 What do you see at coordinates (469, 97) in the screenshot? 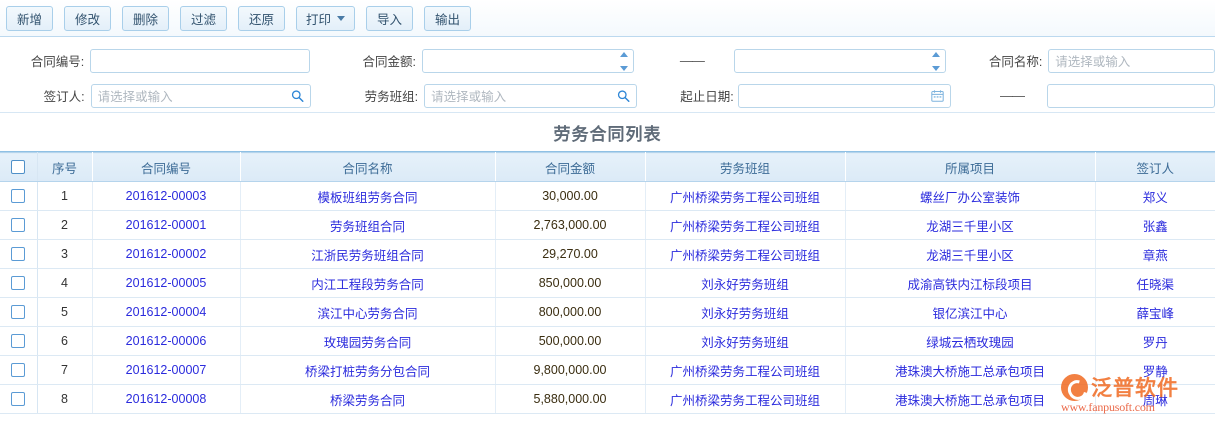
I see `labor-team-placeholder: 请选择或输入` at bounding box center [469, 97].